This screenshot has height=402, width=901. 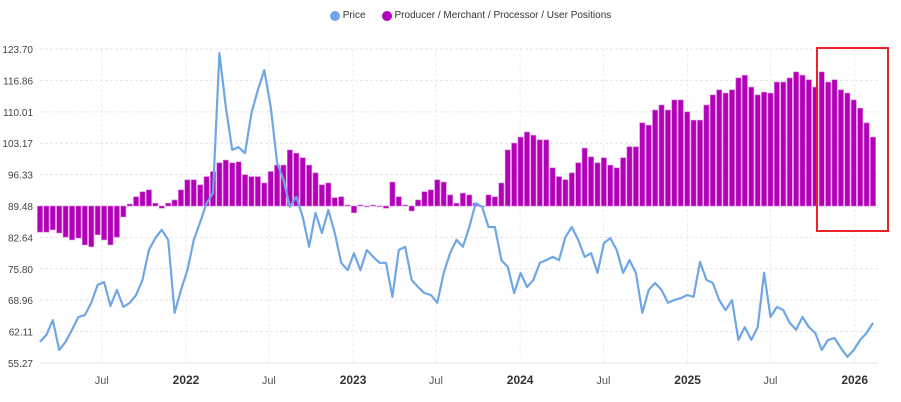 What do you see at coordinates (20, 270) in the screenshot?
I see `y-tick-label: 75.80` at bounding box center [20, 270].